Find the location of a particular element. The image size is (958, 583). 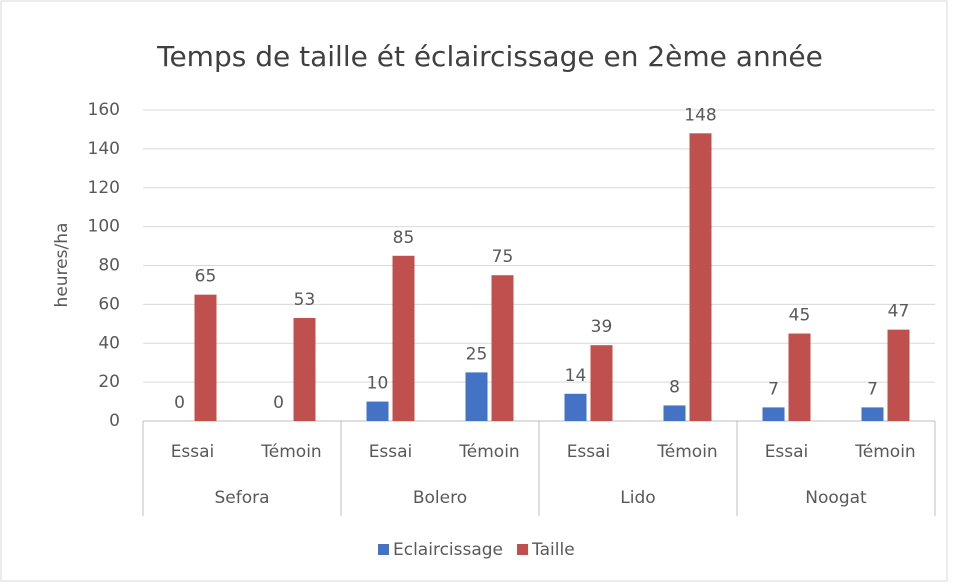

data-label: 10 is located at coordinates (378, 384).